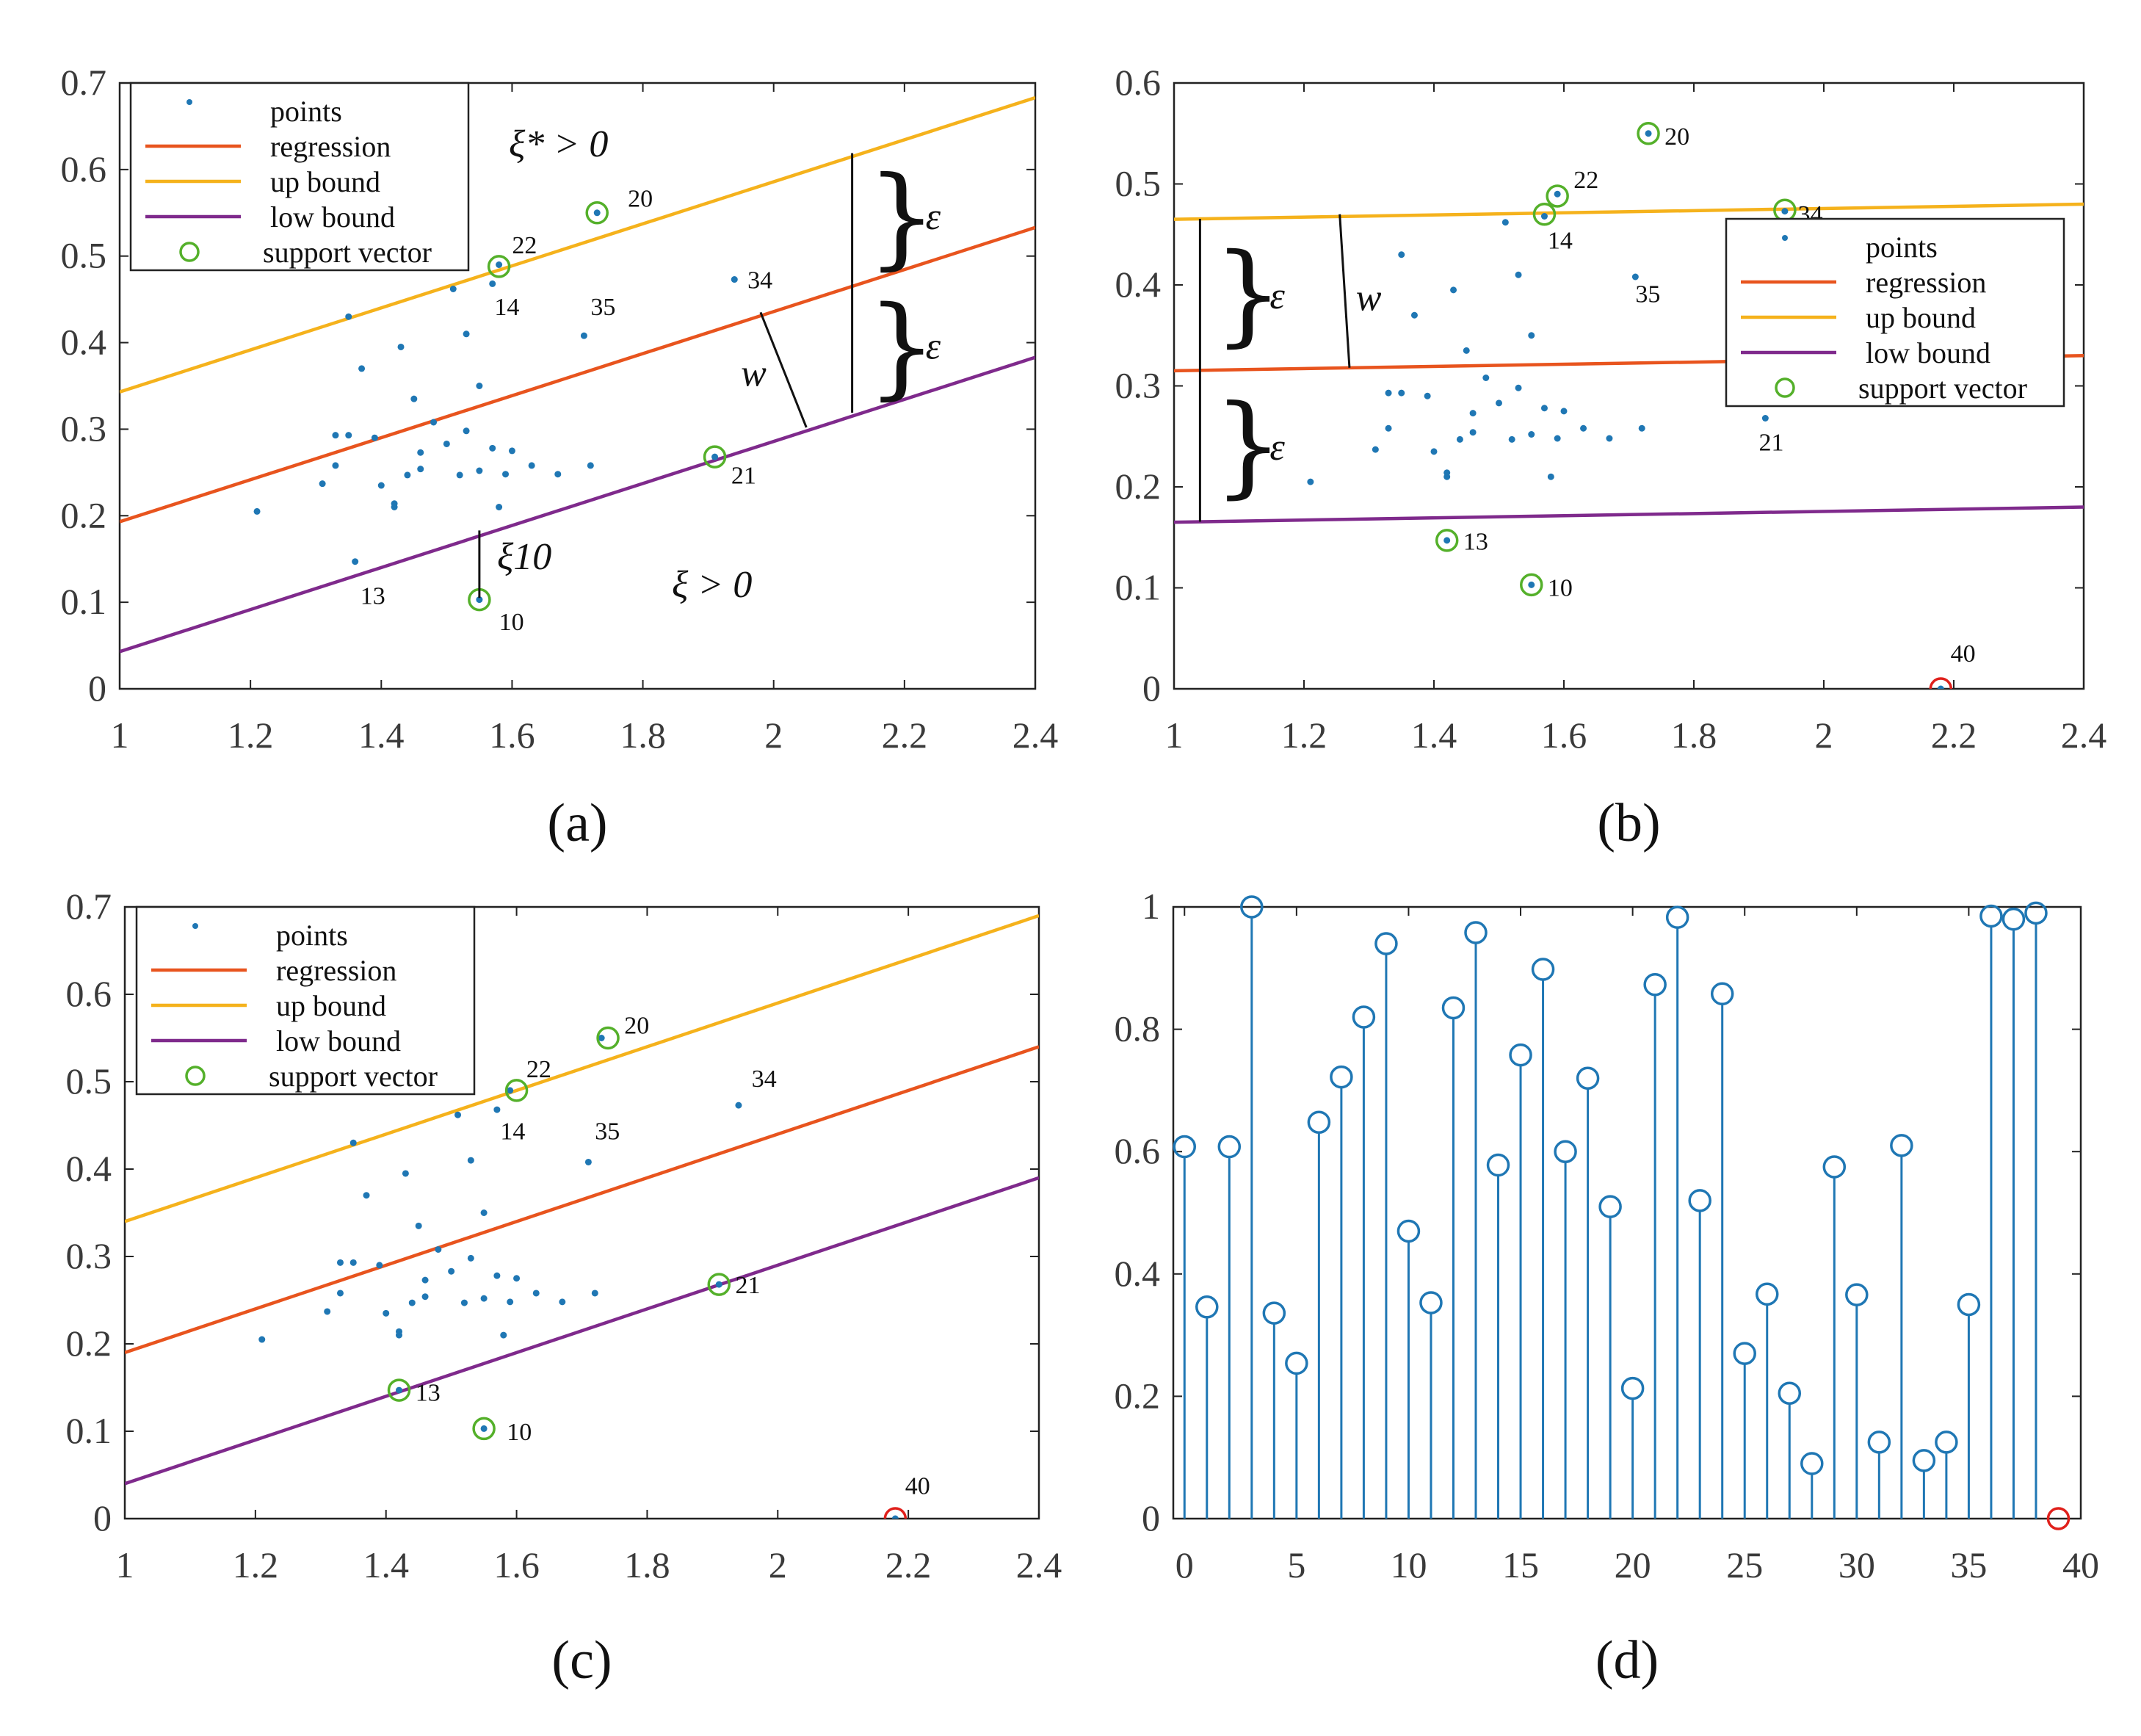  I want to click on x-tick-label: 1.6, so click(512, 735).